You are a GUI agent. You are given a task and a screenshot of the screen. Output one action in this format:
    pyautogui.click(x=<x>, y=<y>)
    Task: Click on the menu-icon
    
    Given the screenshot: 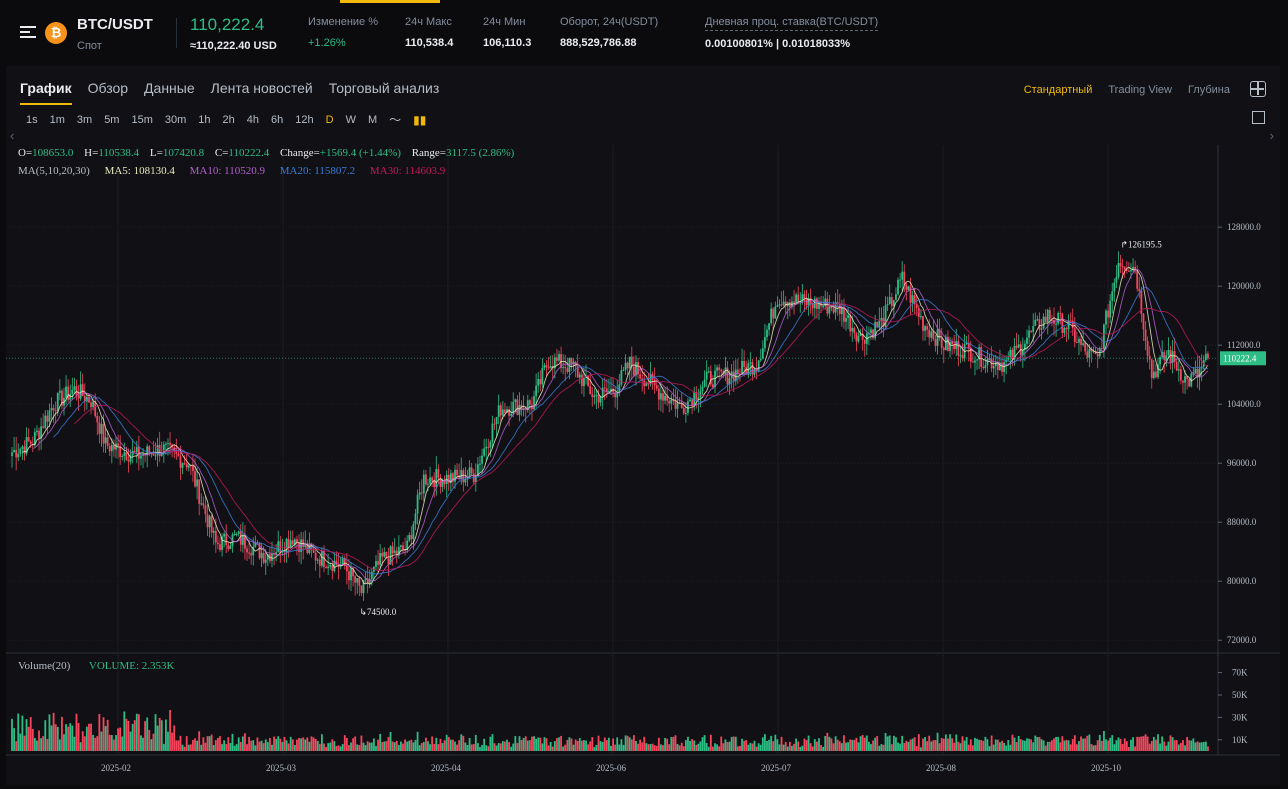 What is the action you would take?
    pyautogui.click(x=28, y=33)
    